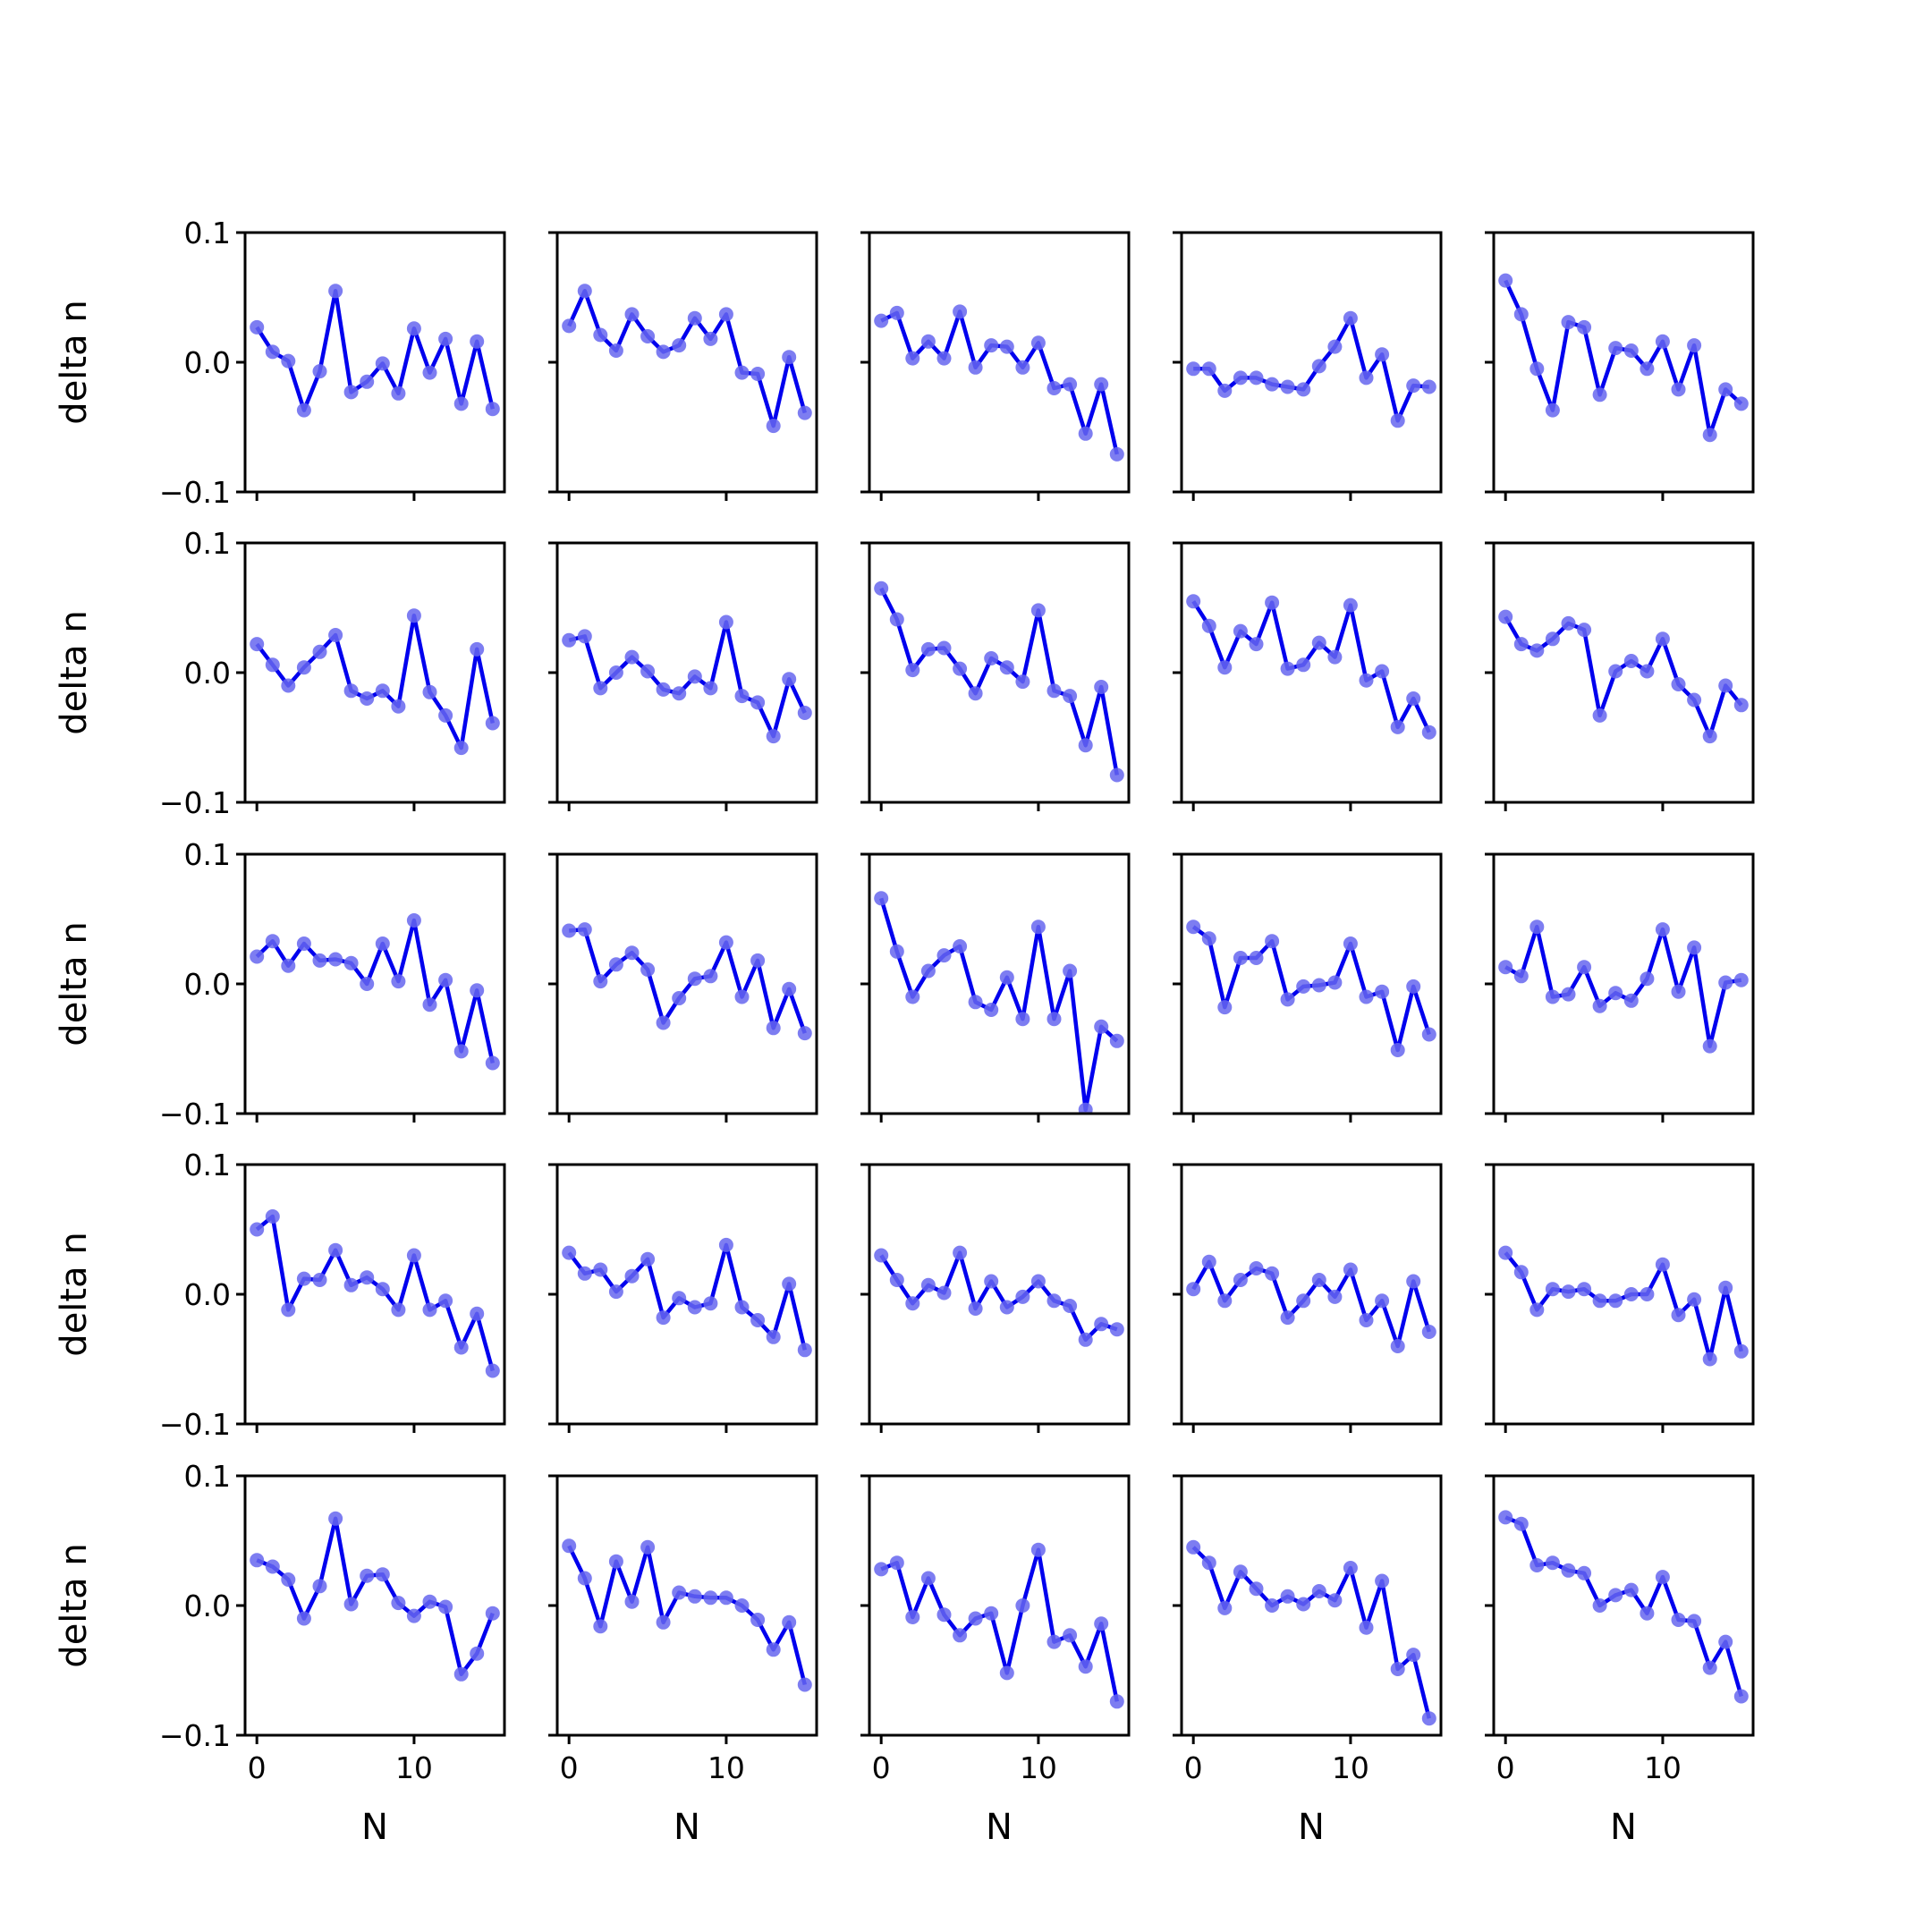 The image size is (1932, 1932). What do you see at coordinates (414, 1767) in the screenshot?
I see `x-tick-label: 10` at bounding box center [414, 1767].